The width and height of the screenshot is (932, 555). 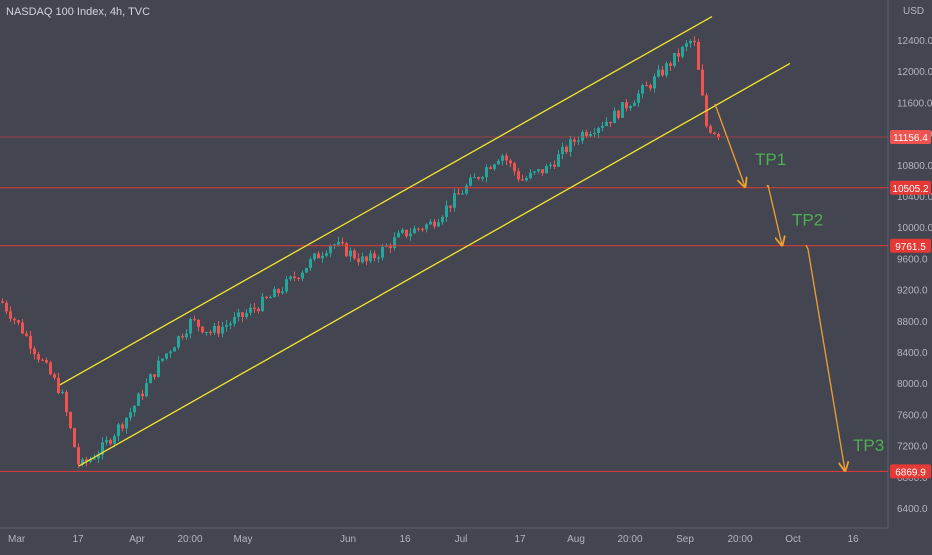 What do you see at coordinates (914, 72) in the screenshot?
I see `price-tick-label: 12000.0` at bounding box center [914, 72].